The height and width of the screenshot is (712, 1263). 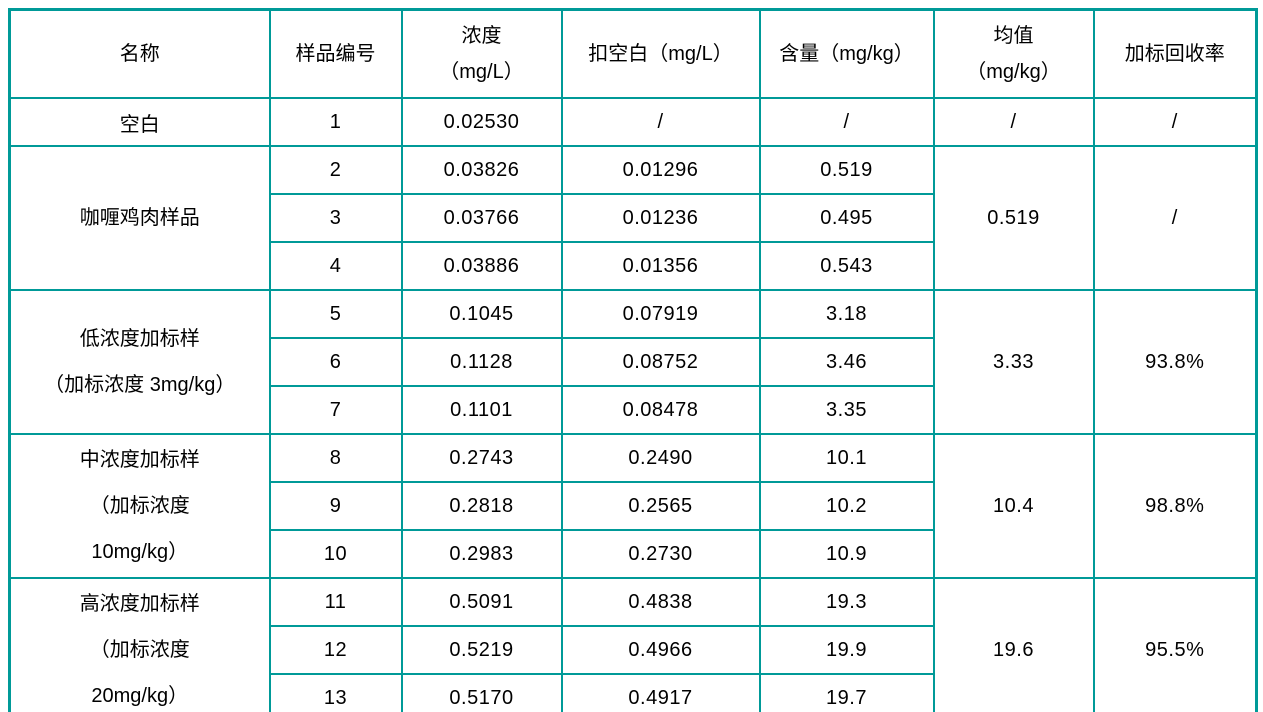 What do you see at coordinates (1013, 72) in the screenshot?
I see `header-mean-line2: （mg/kg）` at bounding box center [1013, 72].